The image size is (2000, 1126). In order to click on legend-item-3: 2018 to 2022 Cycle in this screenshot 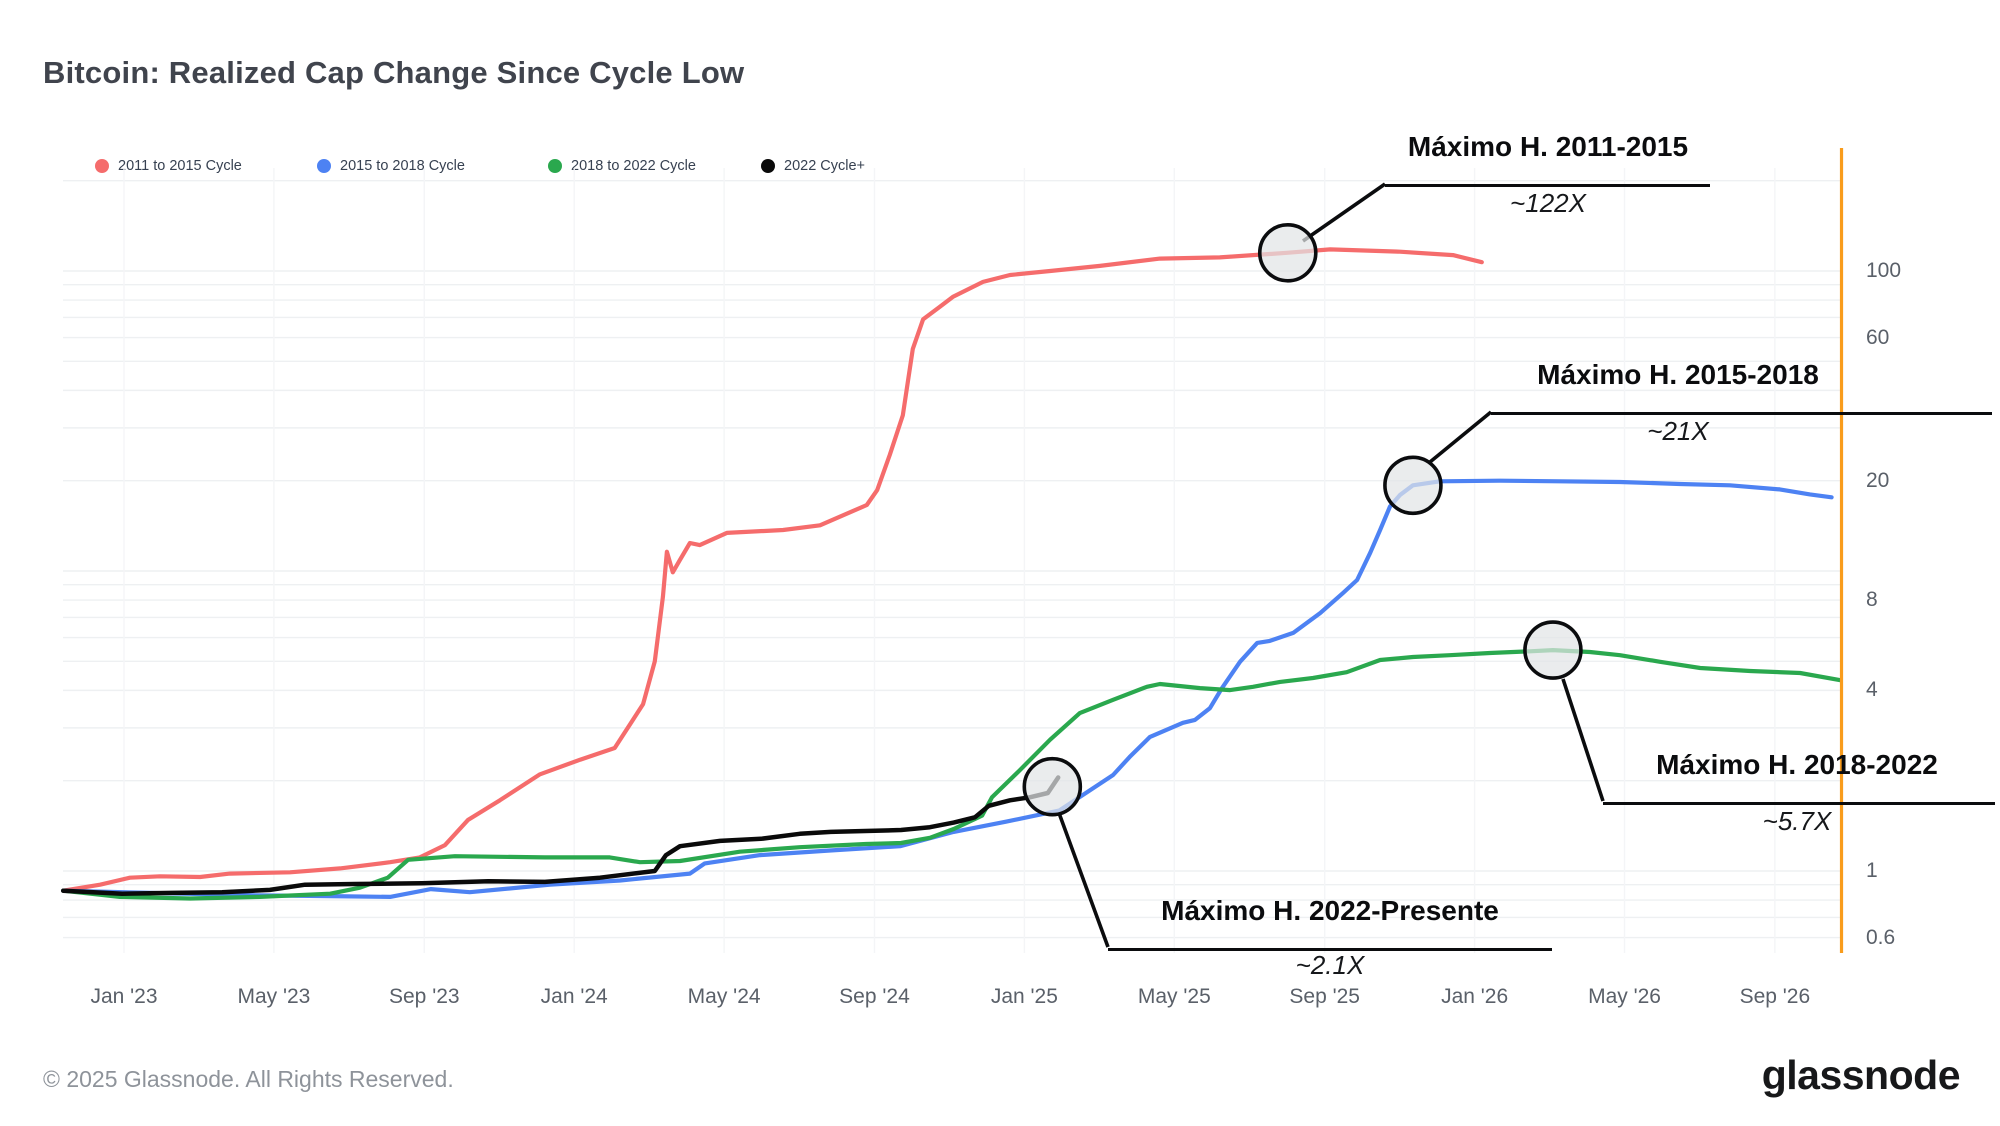, I will do `click(622, 166)`.